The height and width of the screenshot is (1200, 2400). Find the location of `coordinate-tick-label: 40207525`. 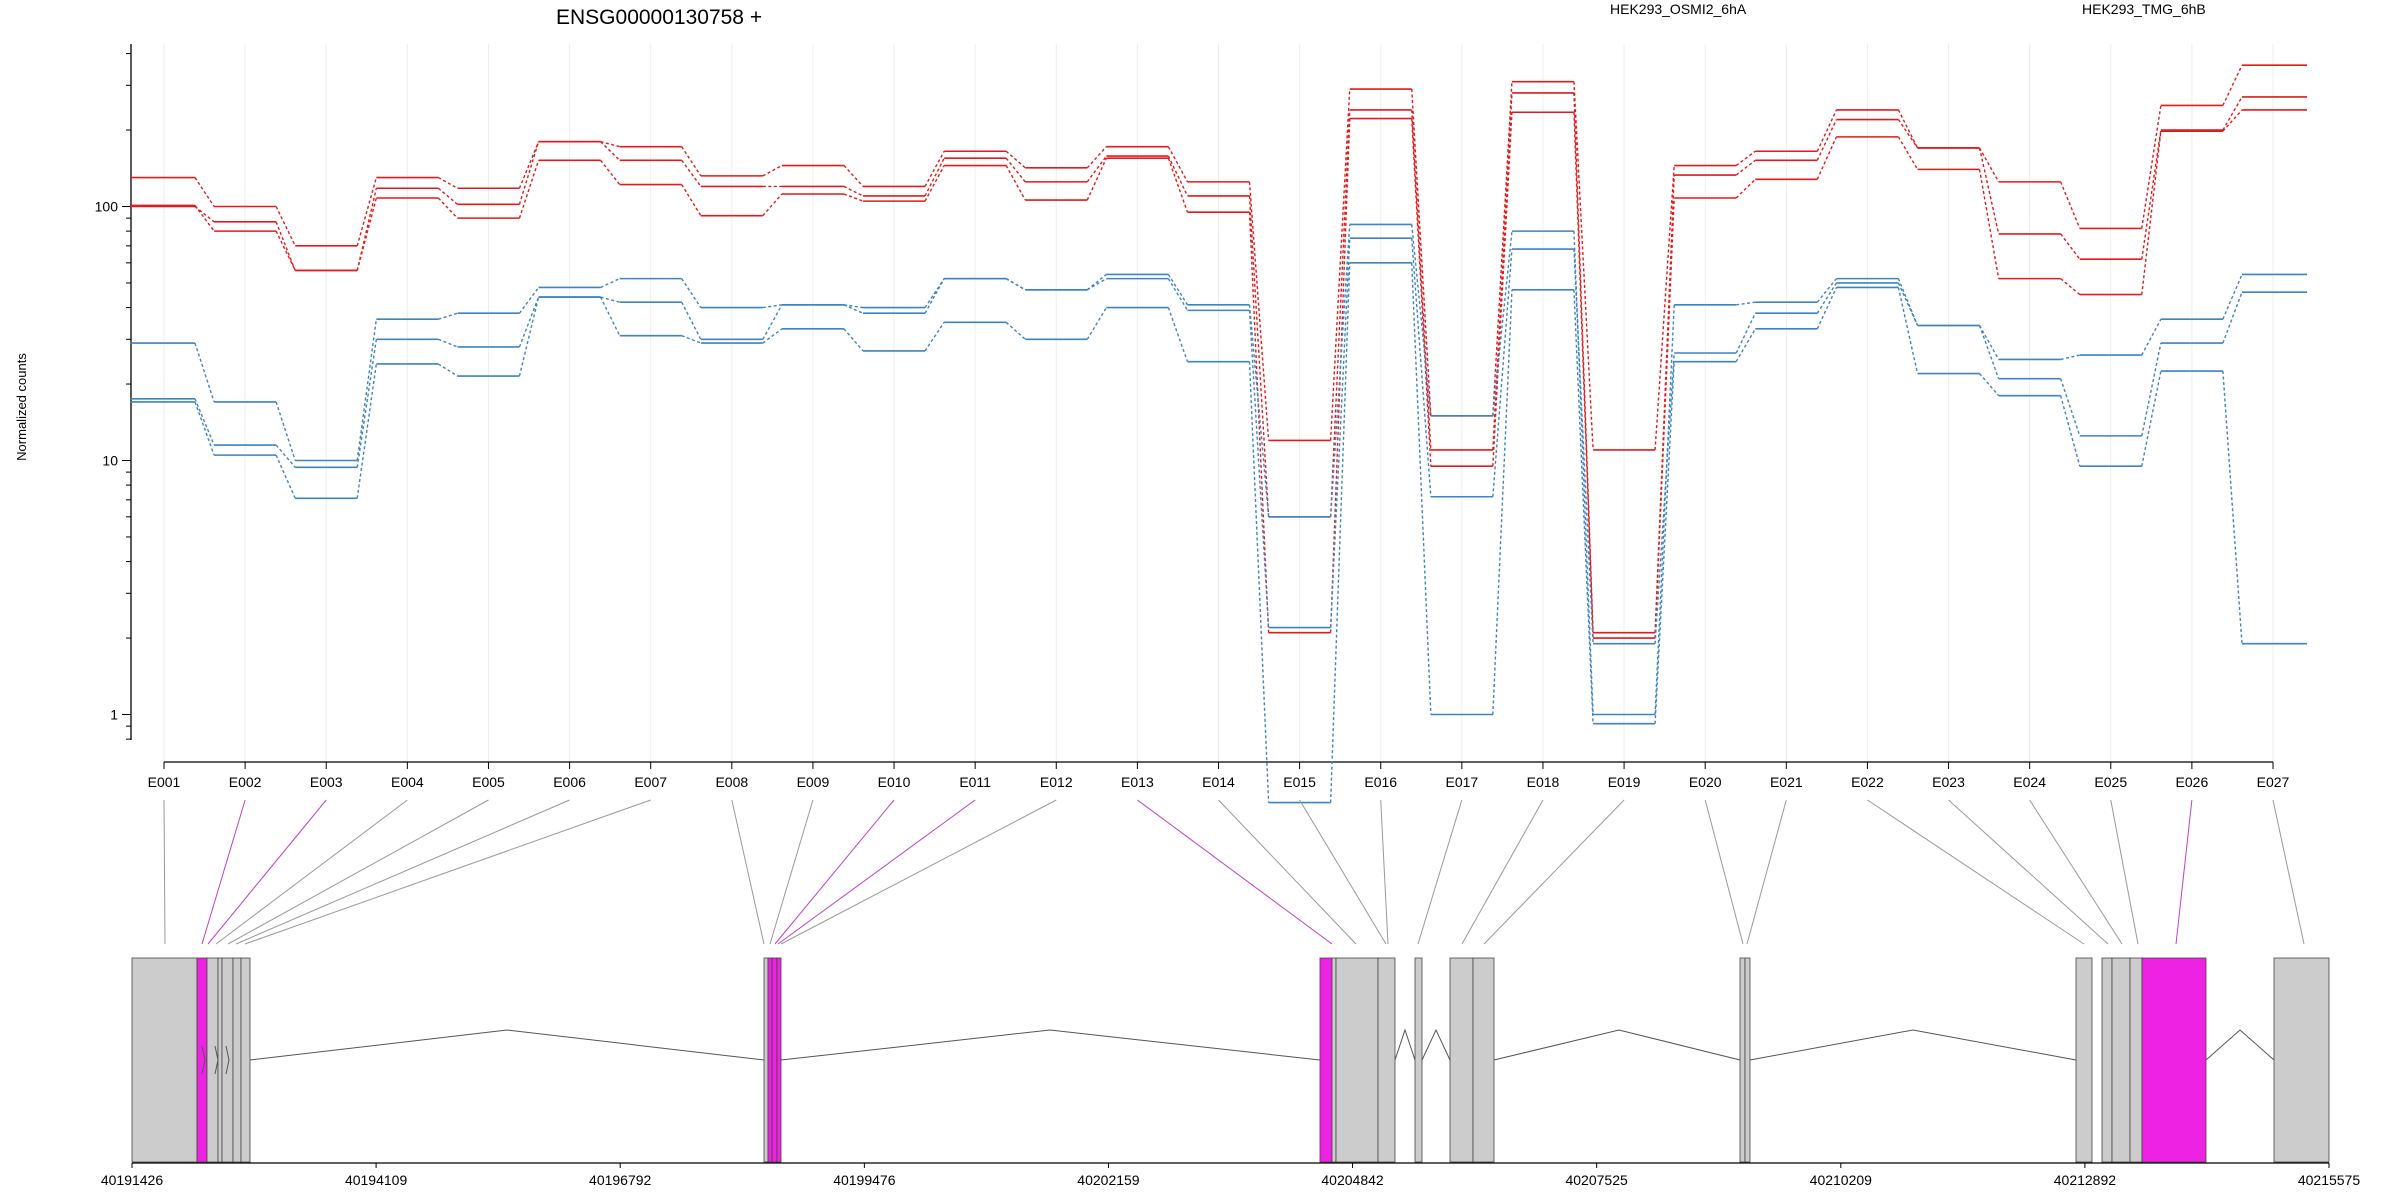

coordinate-tick-label: 40207525 is located at coordinates (1596, 1180).